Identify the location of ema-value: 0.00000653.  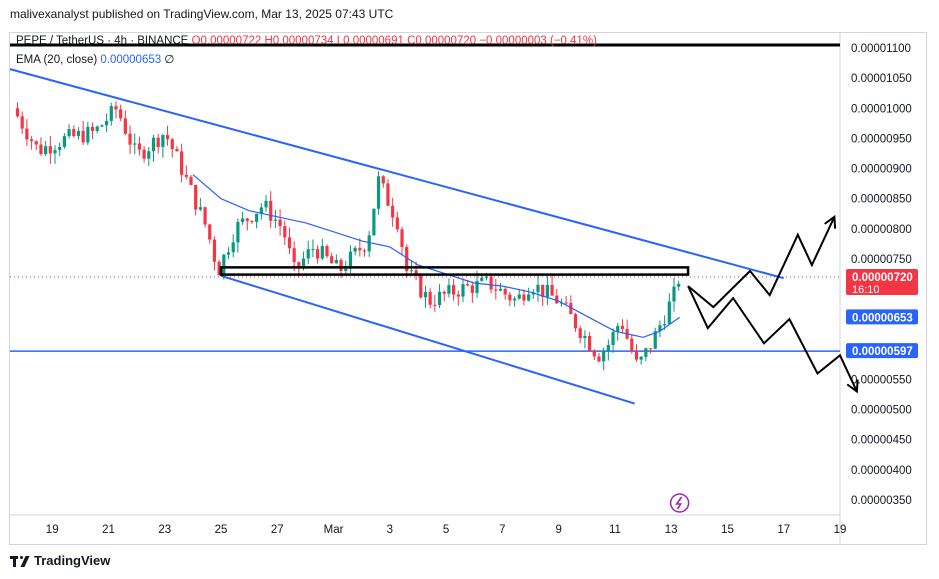
(131, 60).